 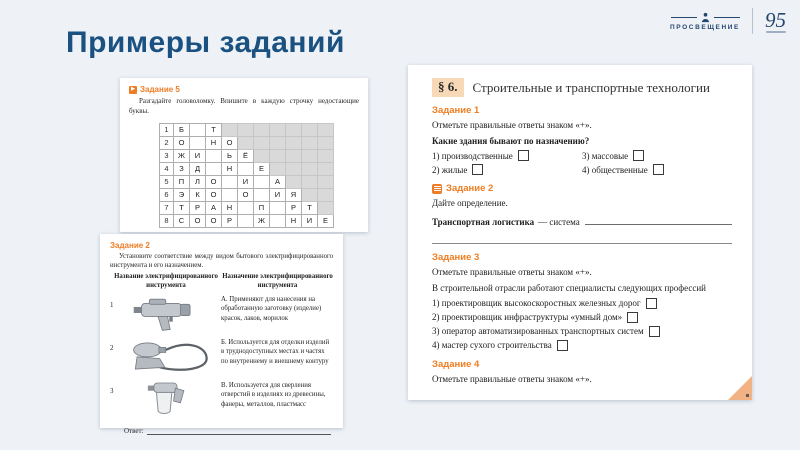 I want to click on crossword-row-number: 4, so click(x=166, y=168).